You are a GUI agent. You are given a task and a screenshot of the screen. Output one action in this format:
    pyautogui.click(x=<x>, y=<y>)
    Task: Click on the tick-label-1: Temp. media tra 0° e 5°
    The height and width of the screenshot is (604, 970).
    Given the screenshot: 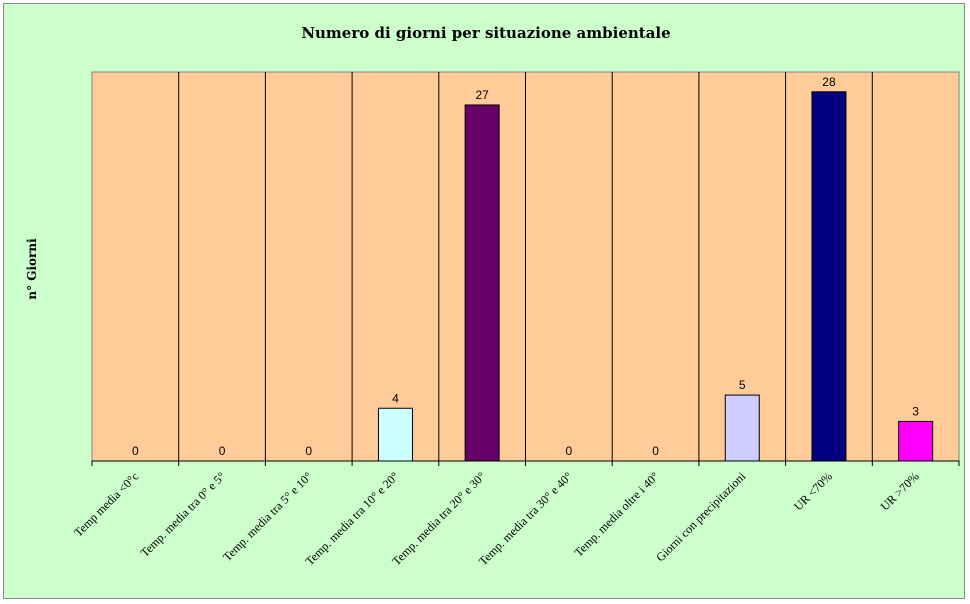 What is the action you would take?
    pyautogui.click(x=183, y=514)
    